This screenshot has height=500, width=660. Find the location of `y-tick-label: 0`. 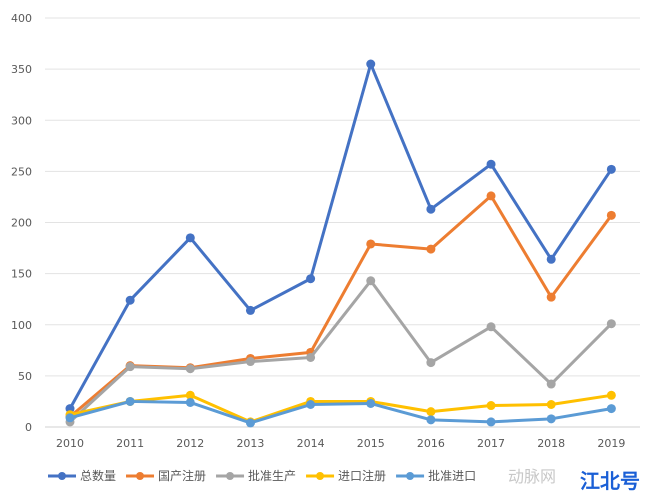

y-tick-label: 0 is located at coordinates (28, 427).